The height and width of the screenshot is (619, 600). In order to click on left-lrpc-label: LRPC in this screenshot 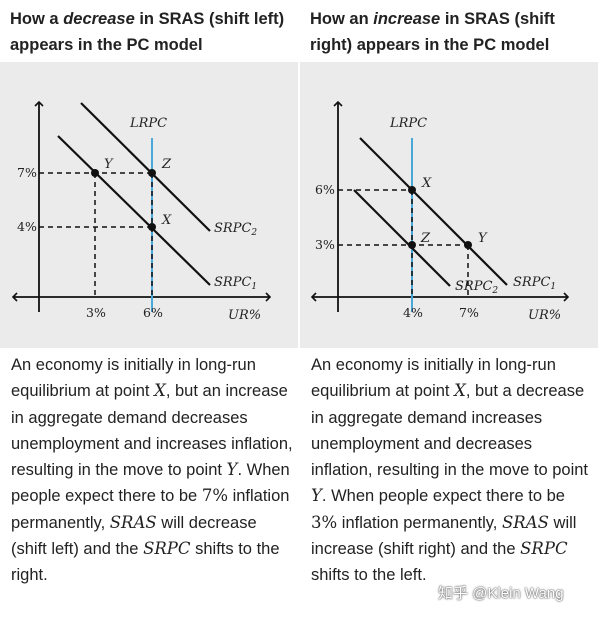, I will do `click(148, 123)`.